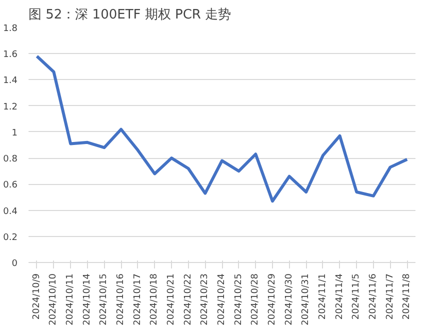 Image resolution: width=423 pixels, height=332 pixels. What do you see at coordinates (155, 299) in the screenshot?
I see `x-tick-label: 2024/10/18` at bounding box center [155, 299].